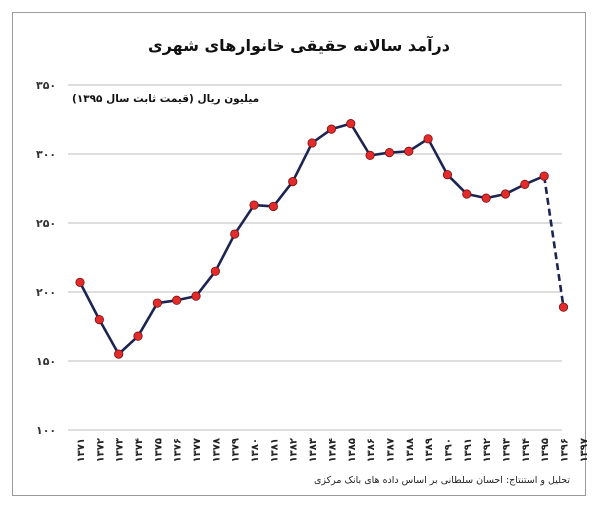  What do you see at coordinates (46, 292) in the screenshot?
I see `y-tick-label: ۲۰۰` at bounding box center [46, 292].